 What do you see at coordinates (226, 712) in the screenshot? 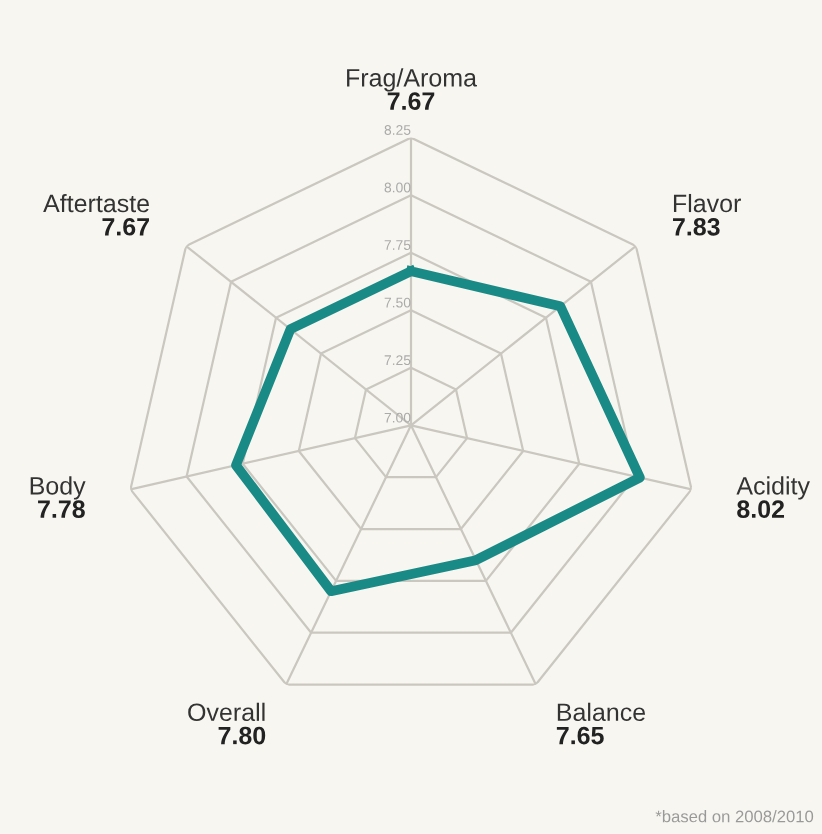
I see `spoke-label: Overall` at bounding box center [226, 712].